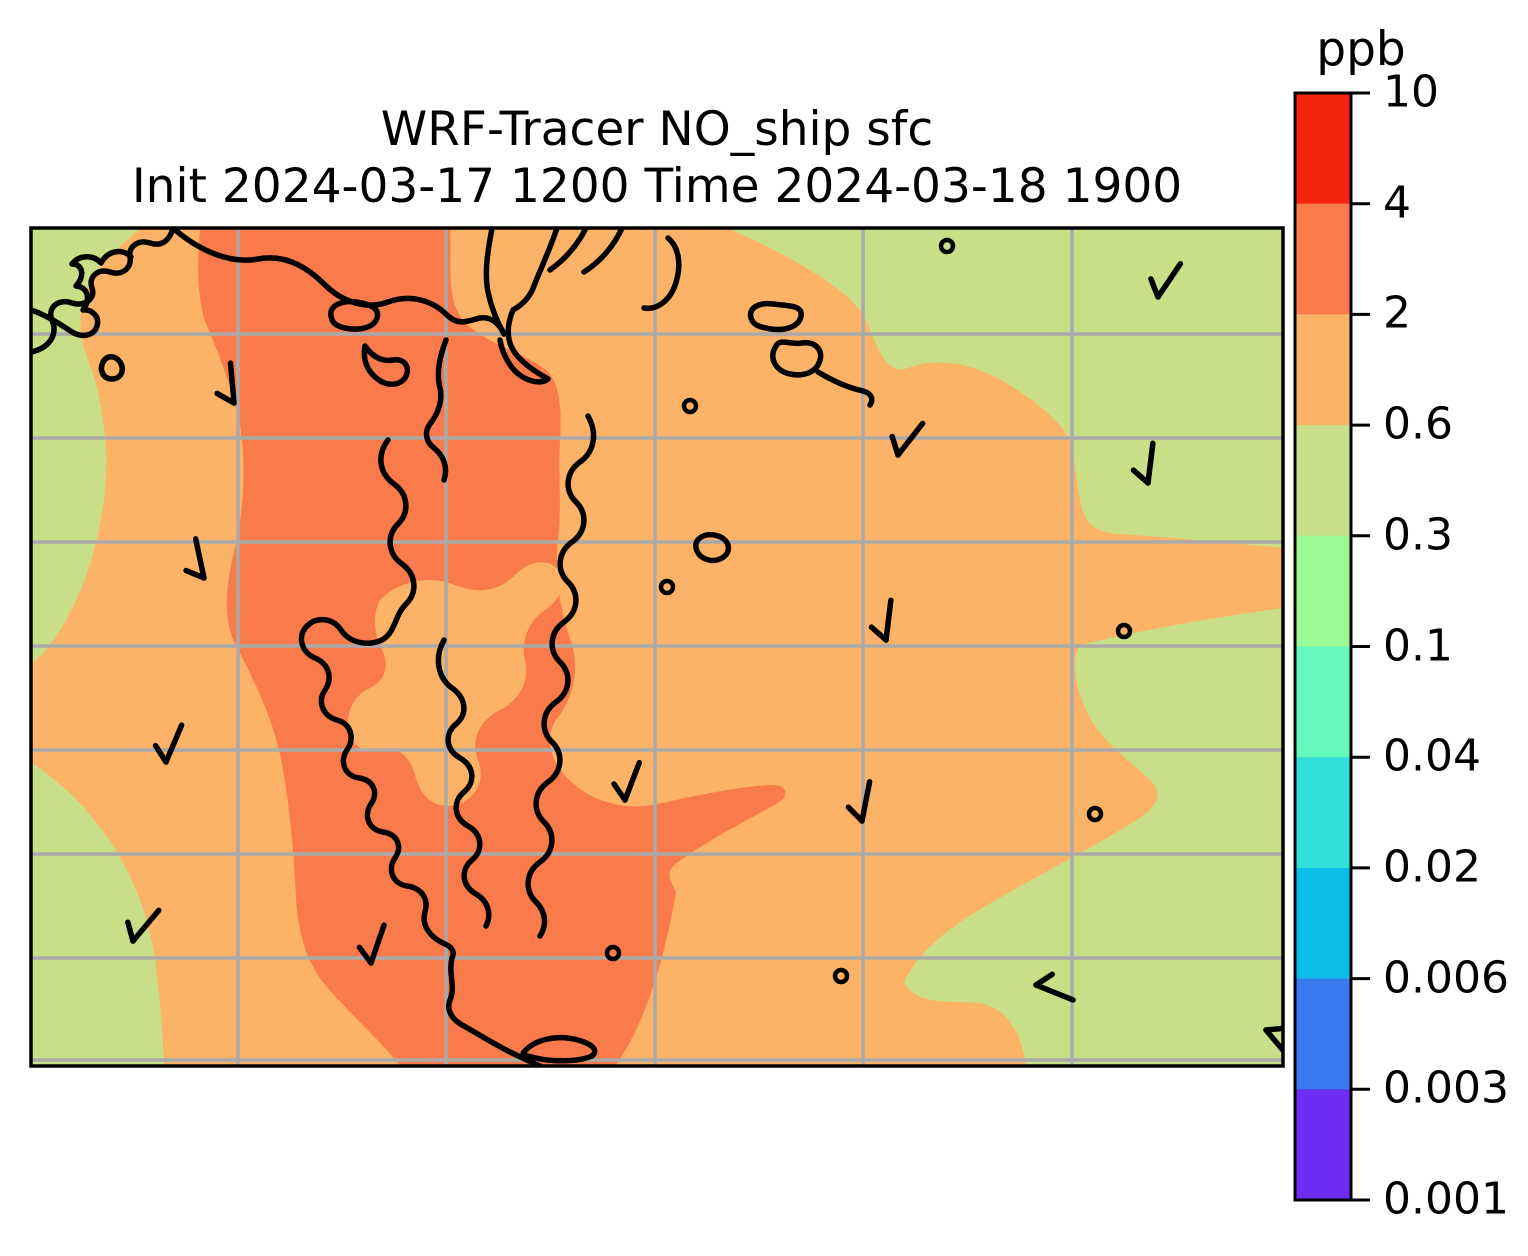  I want to click on colorbar-tick-label: 0.3, so click(1418, 535).